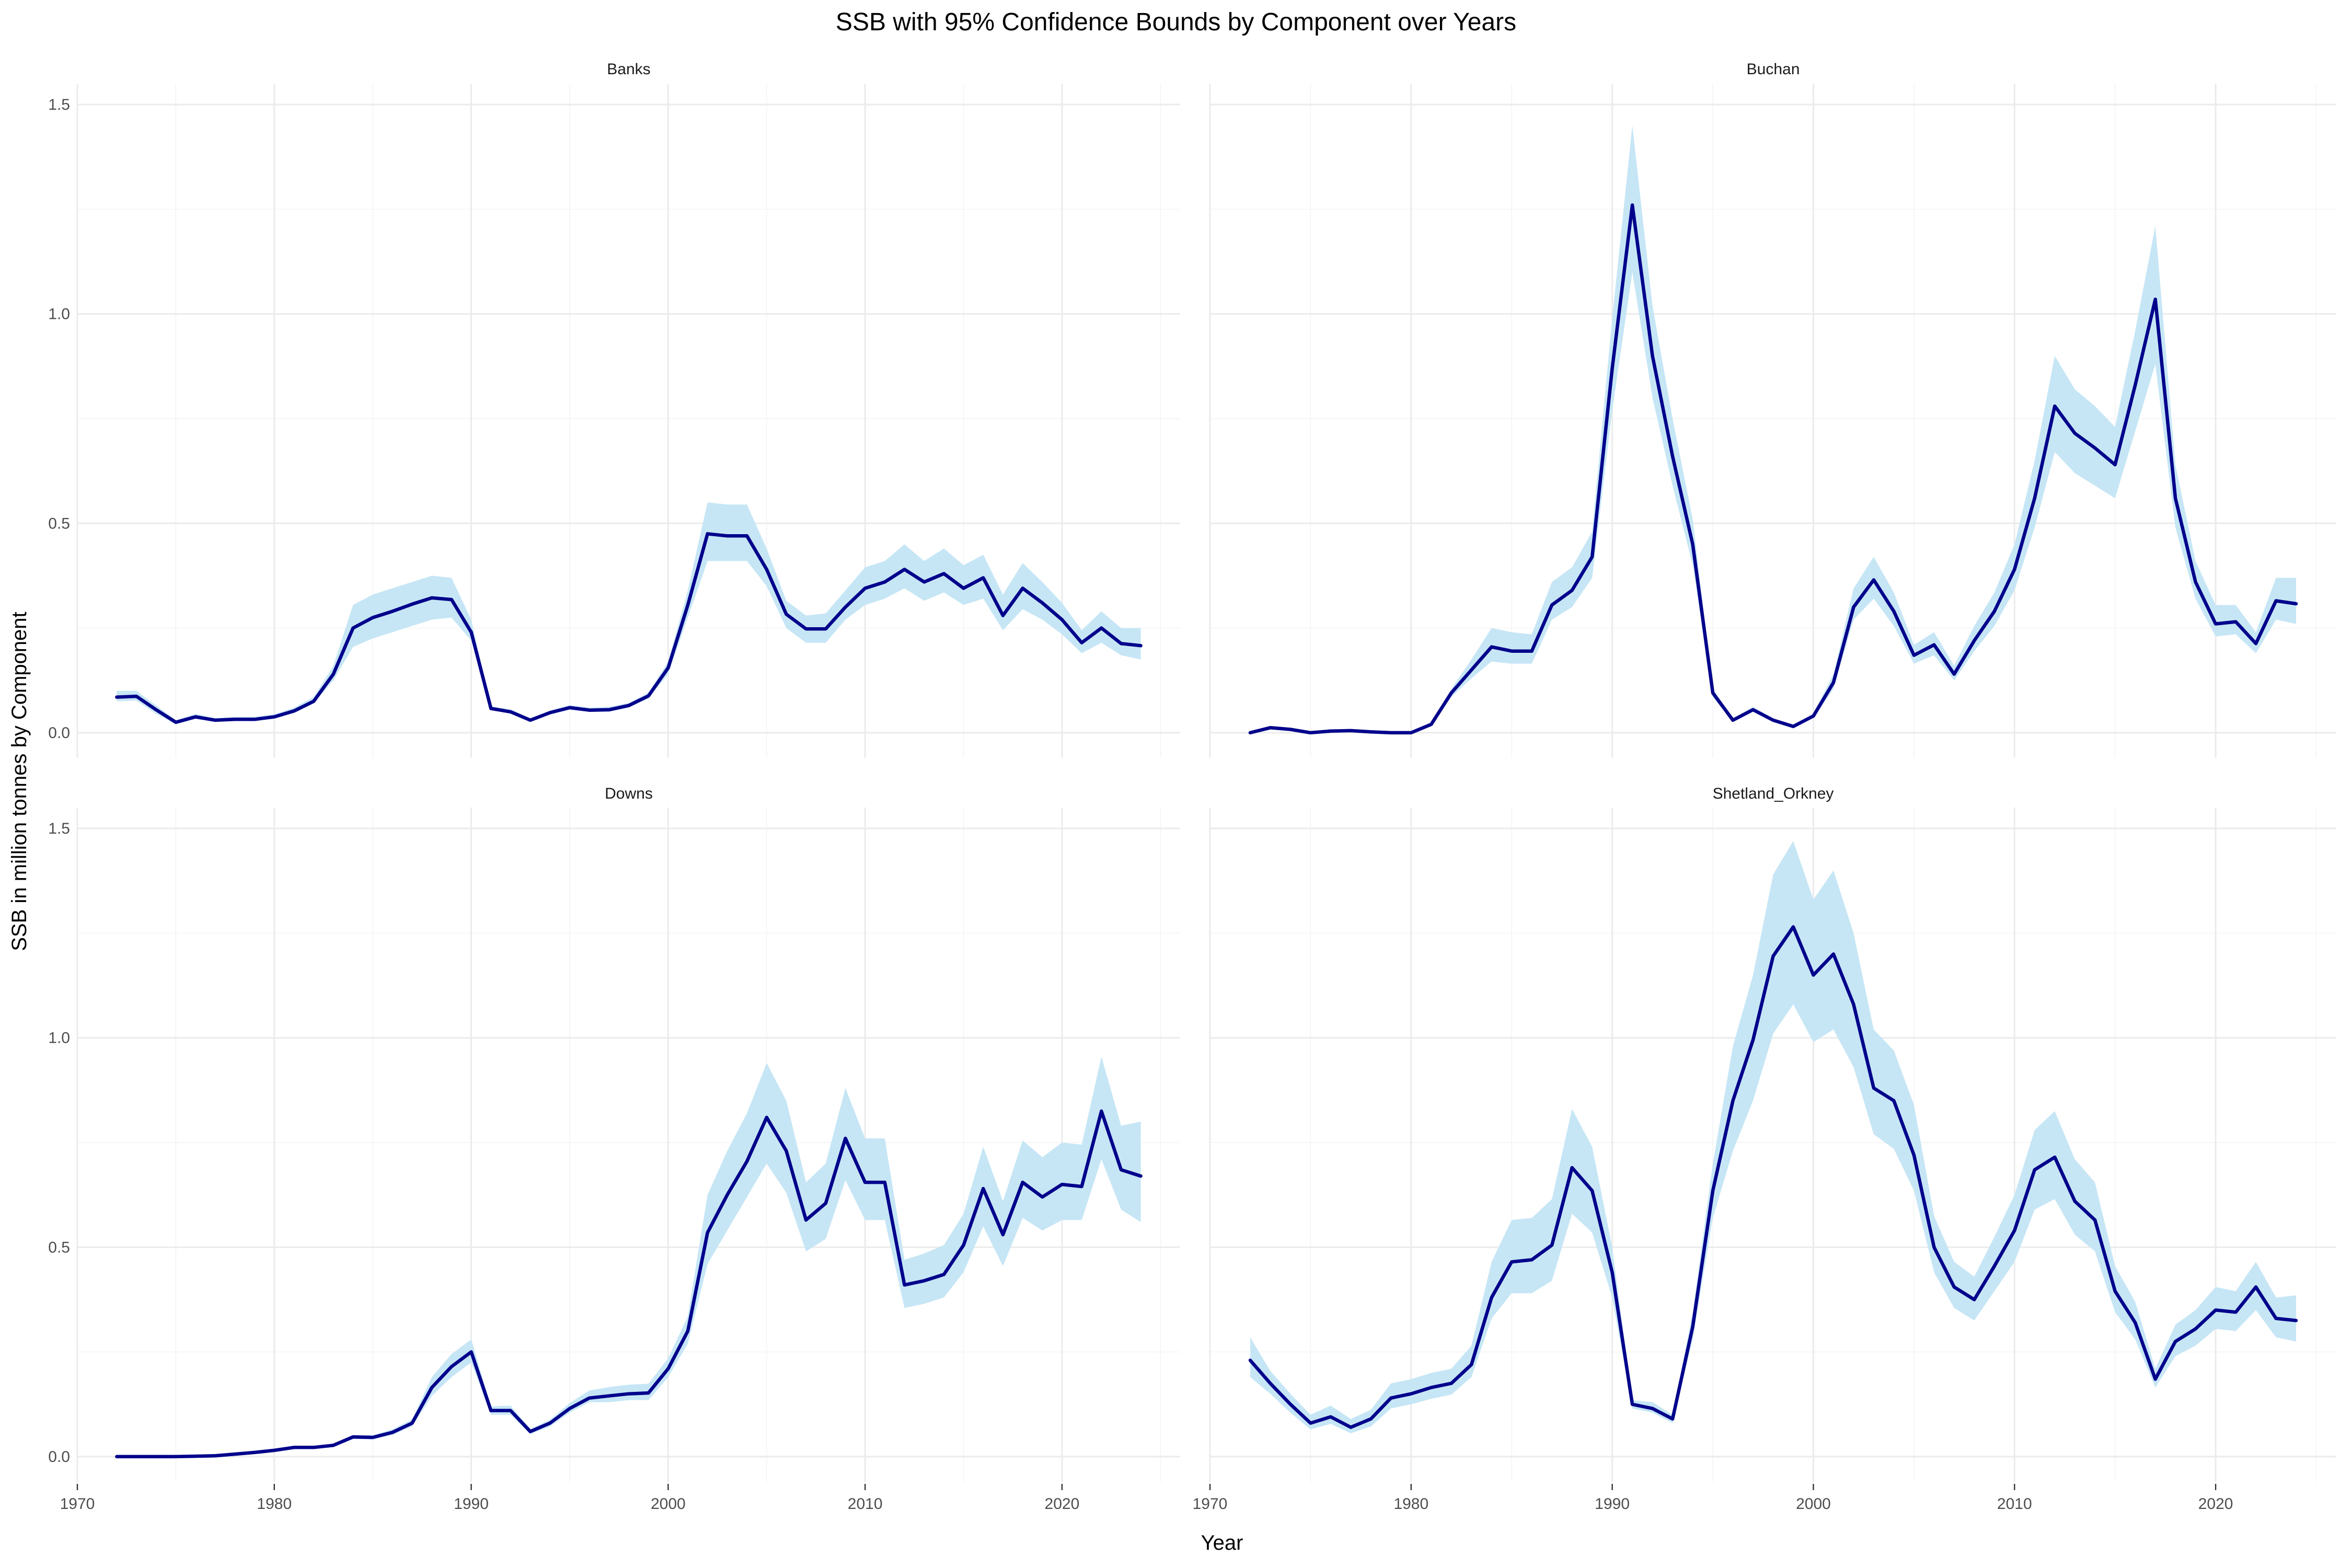  Describe the element at coordinates (629, 628) in the screenshot. I see `ssb-line-banks` at that location.